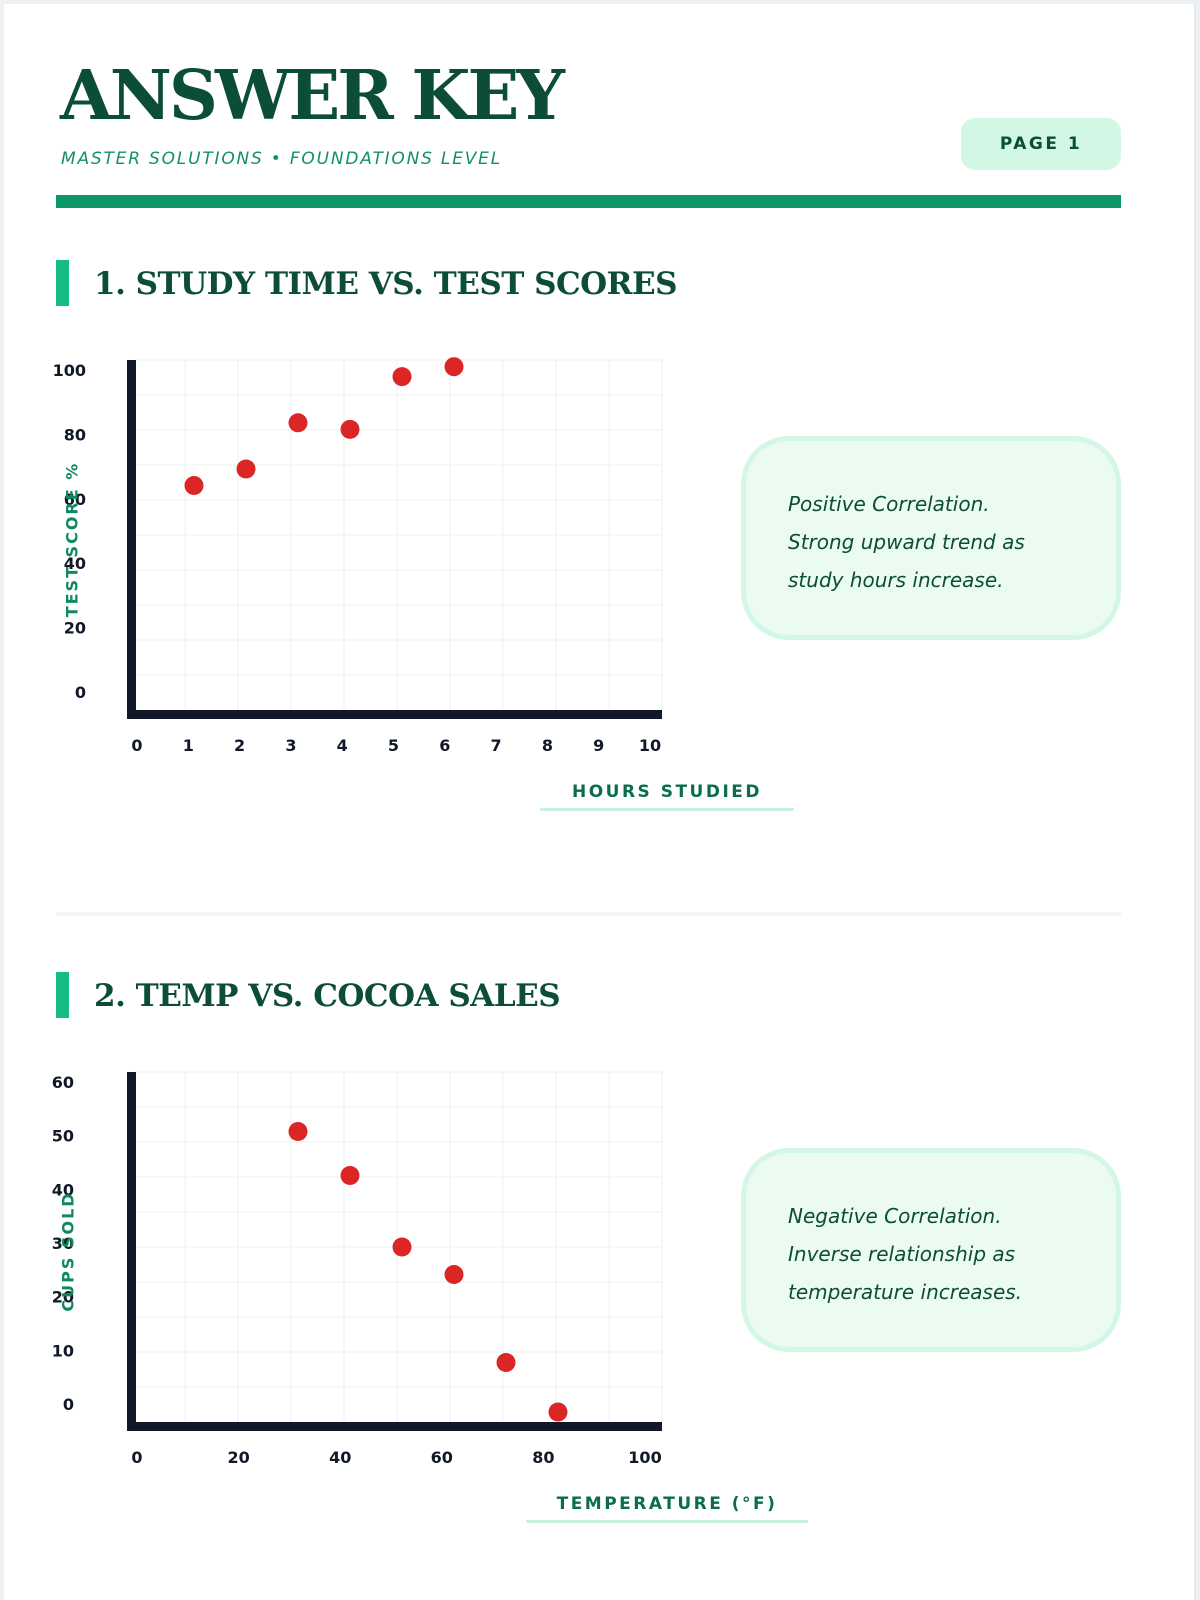  I want to click on chart-1-x-axis, so click(394, 714).